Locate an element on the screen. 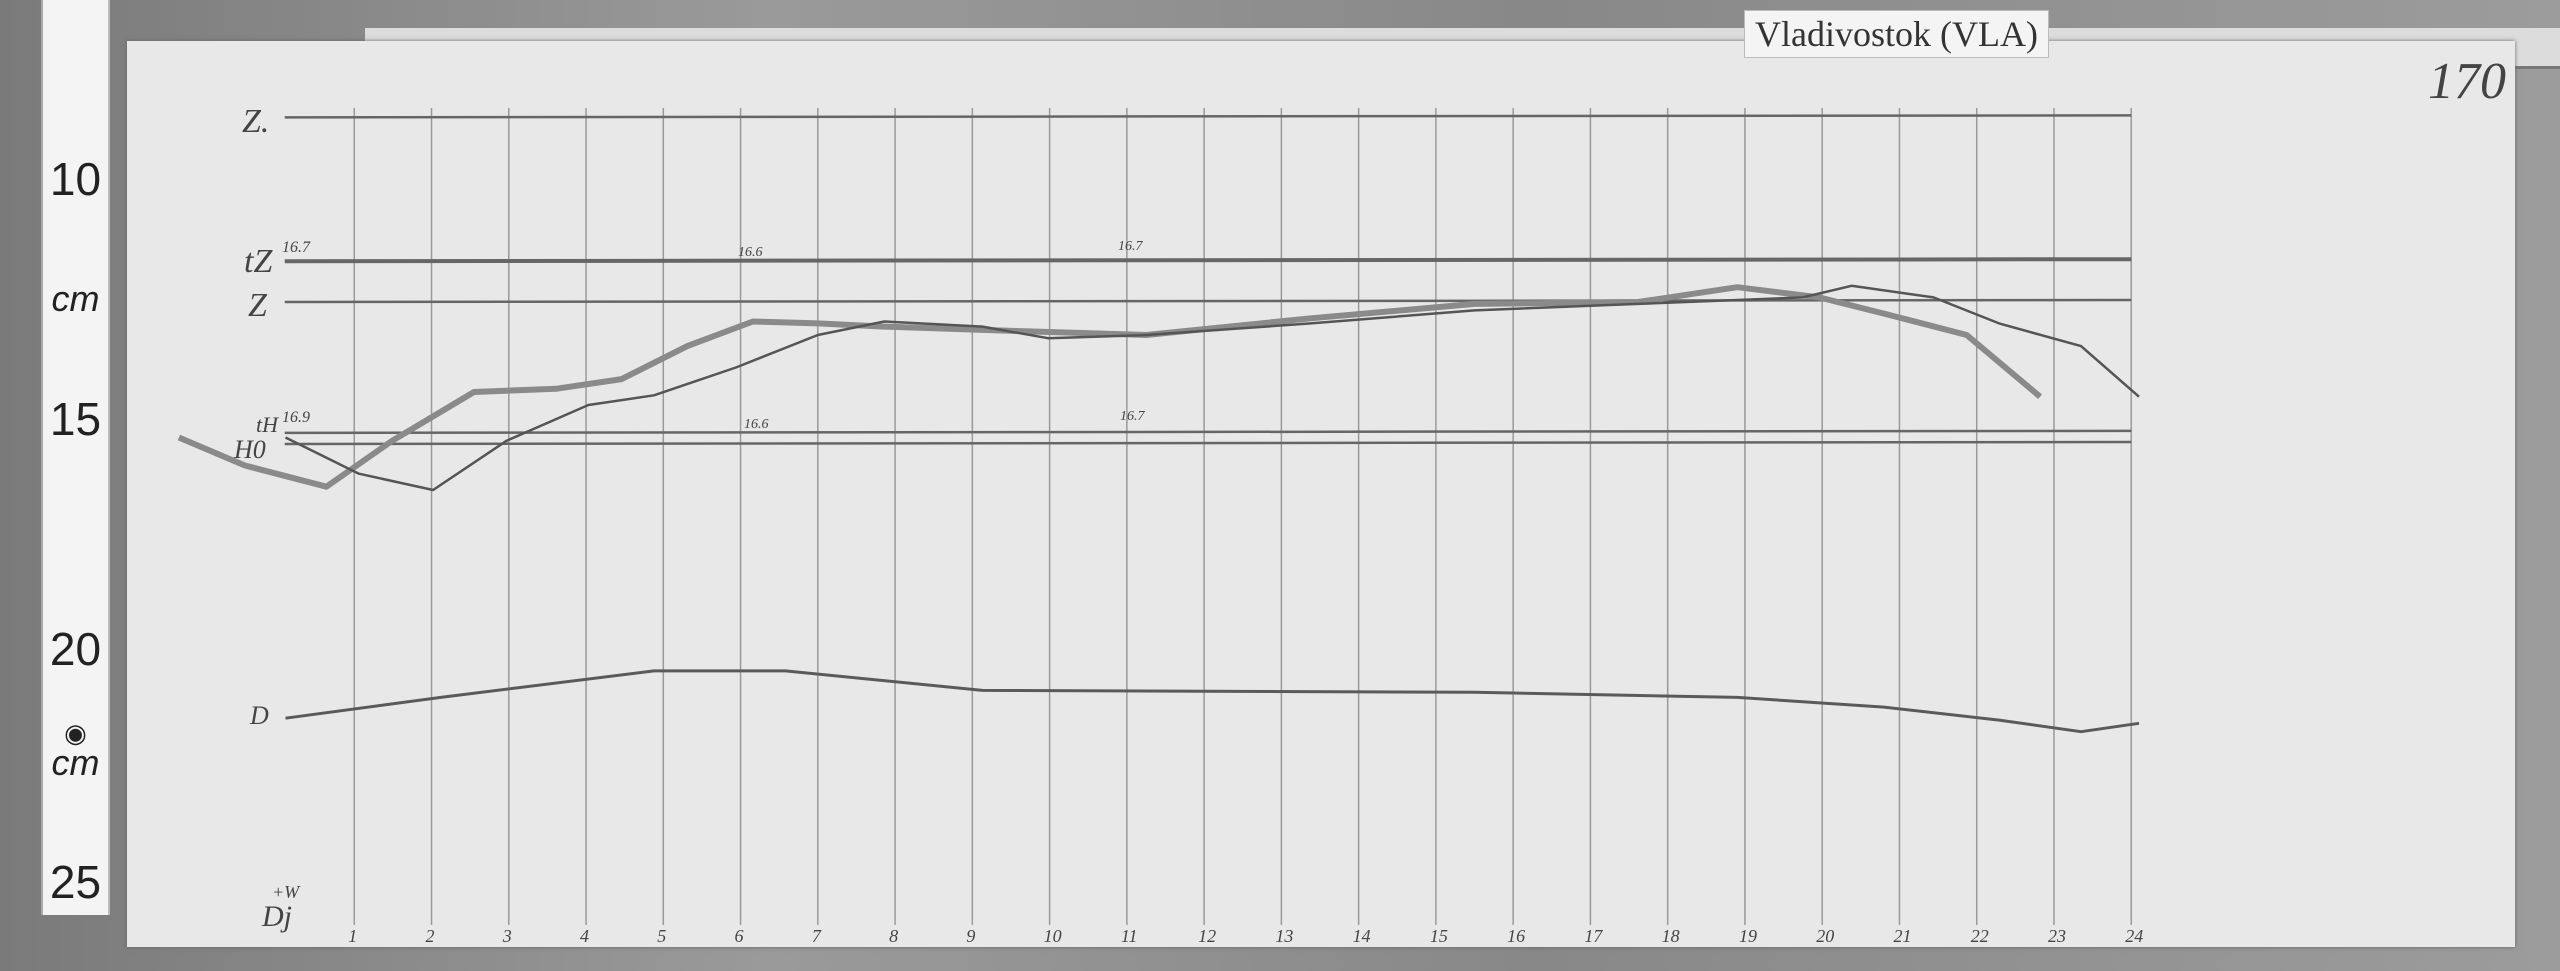 The height and width of the screenshot is (971, 2560). label-th: tH is located at coordinates (267, 424).